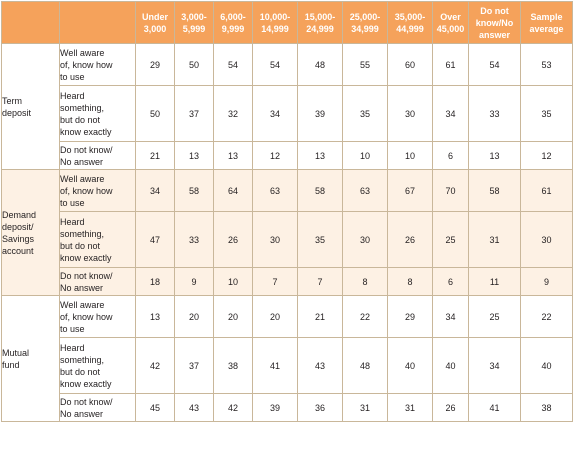 The image size is (573, 464). I want to click on category-label-line: Term, so click(12, 100).